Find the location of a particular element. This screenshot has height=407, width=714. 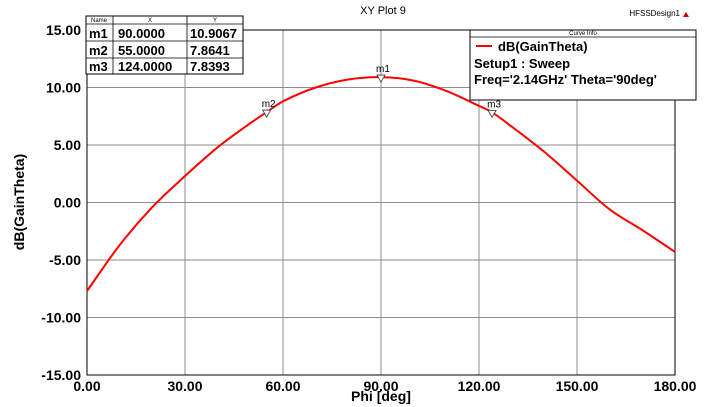

marker-row-y: 7.8641 is located at coordinates (210, 50).